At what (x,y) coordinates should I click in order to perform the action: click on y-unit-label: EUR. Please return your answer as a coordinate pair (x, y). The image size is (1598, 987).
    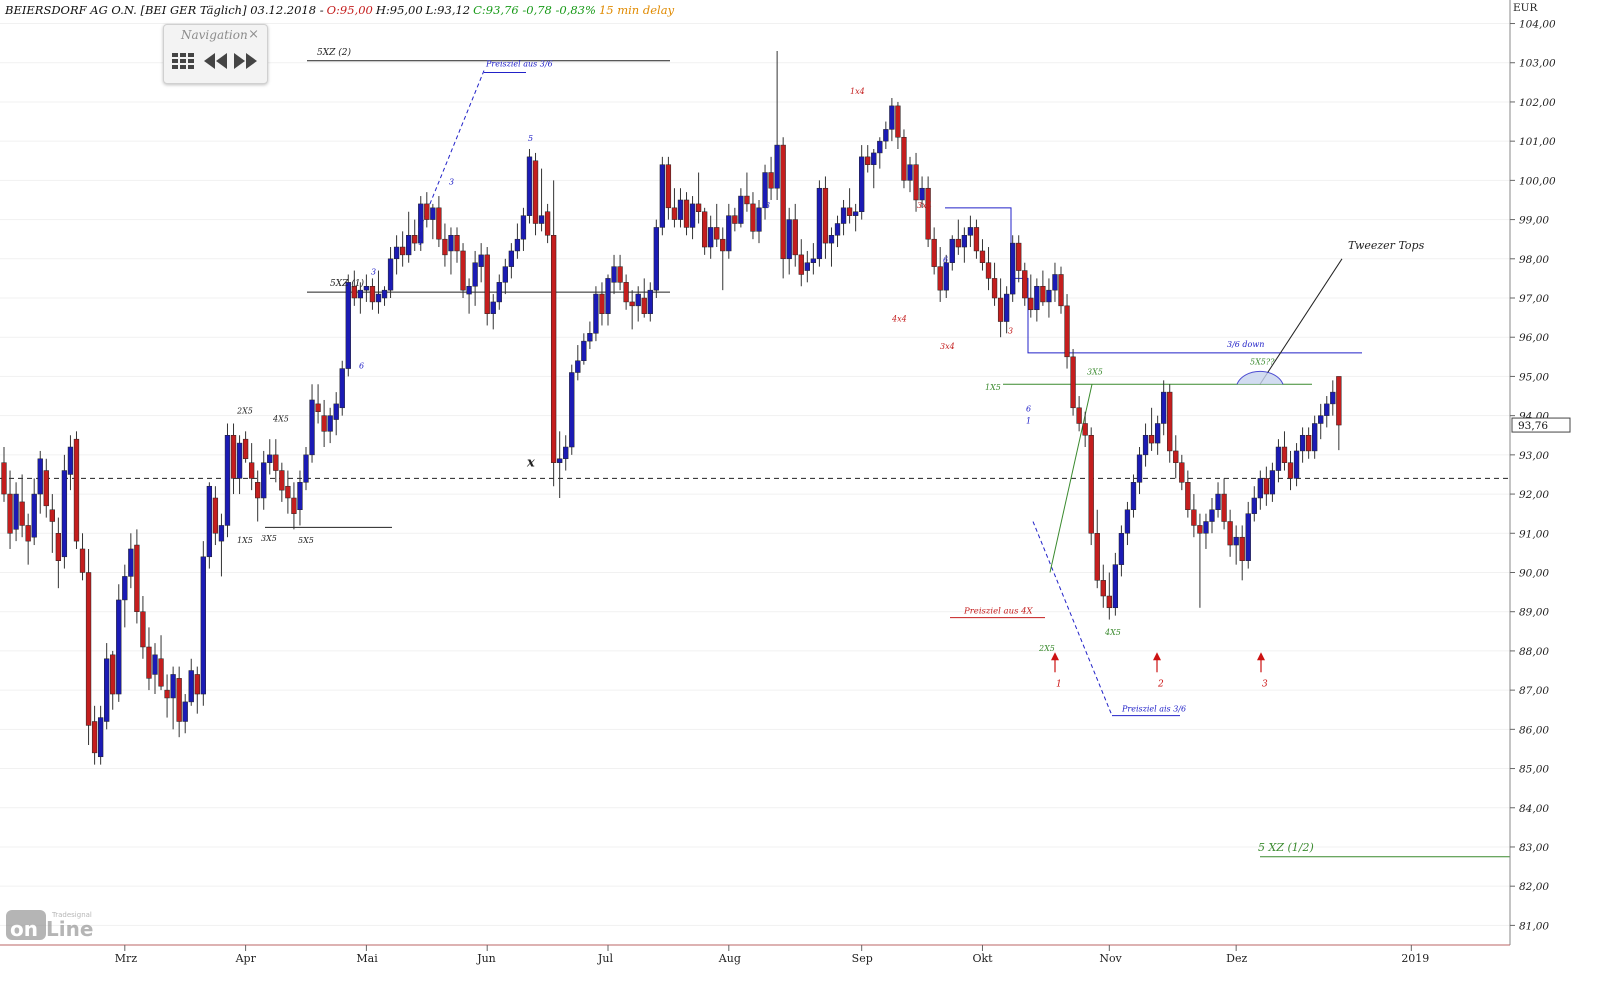
    Looking at the image, I should click on (1526, 8).